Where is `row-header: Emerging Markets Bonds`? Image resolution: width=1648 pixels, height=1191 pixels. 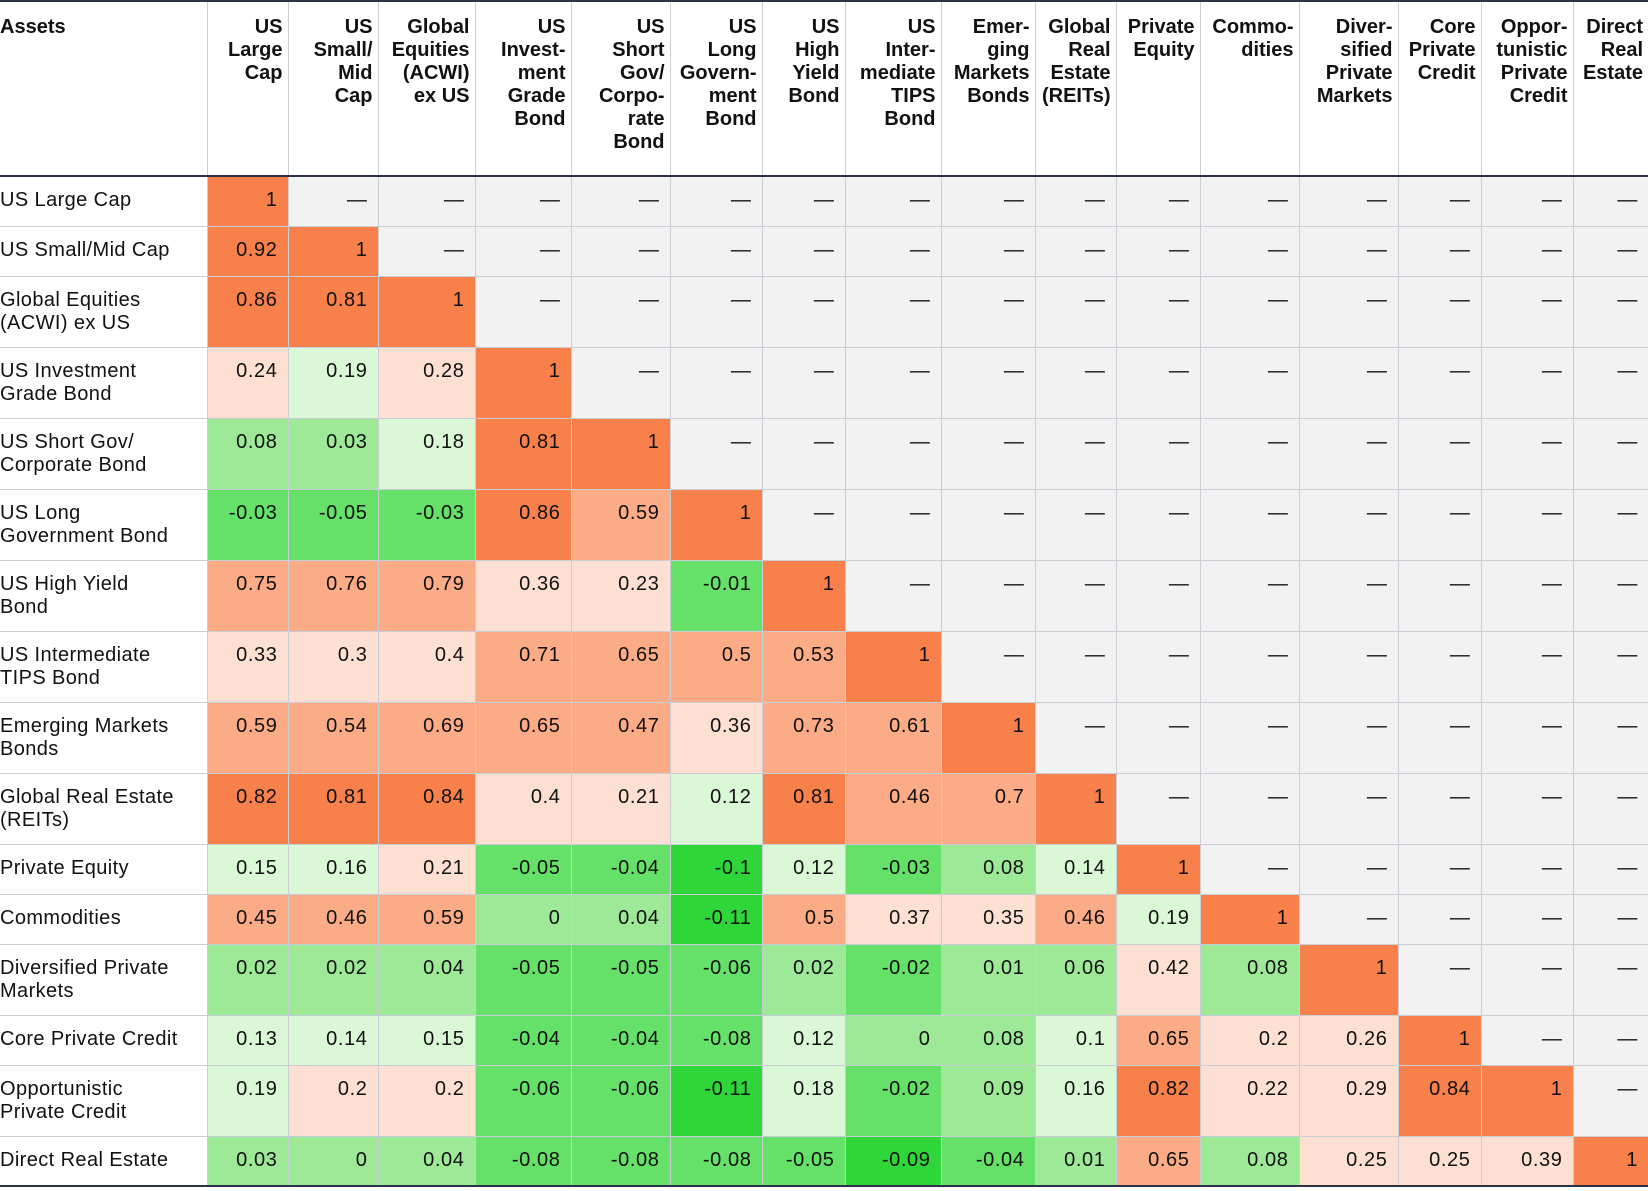 row-header: Emerging Markets Bonds is located at coordinates (103, 738).